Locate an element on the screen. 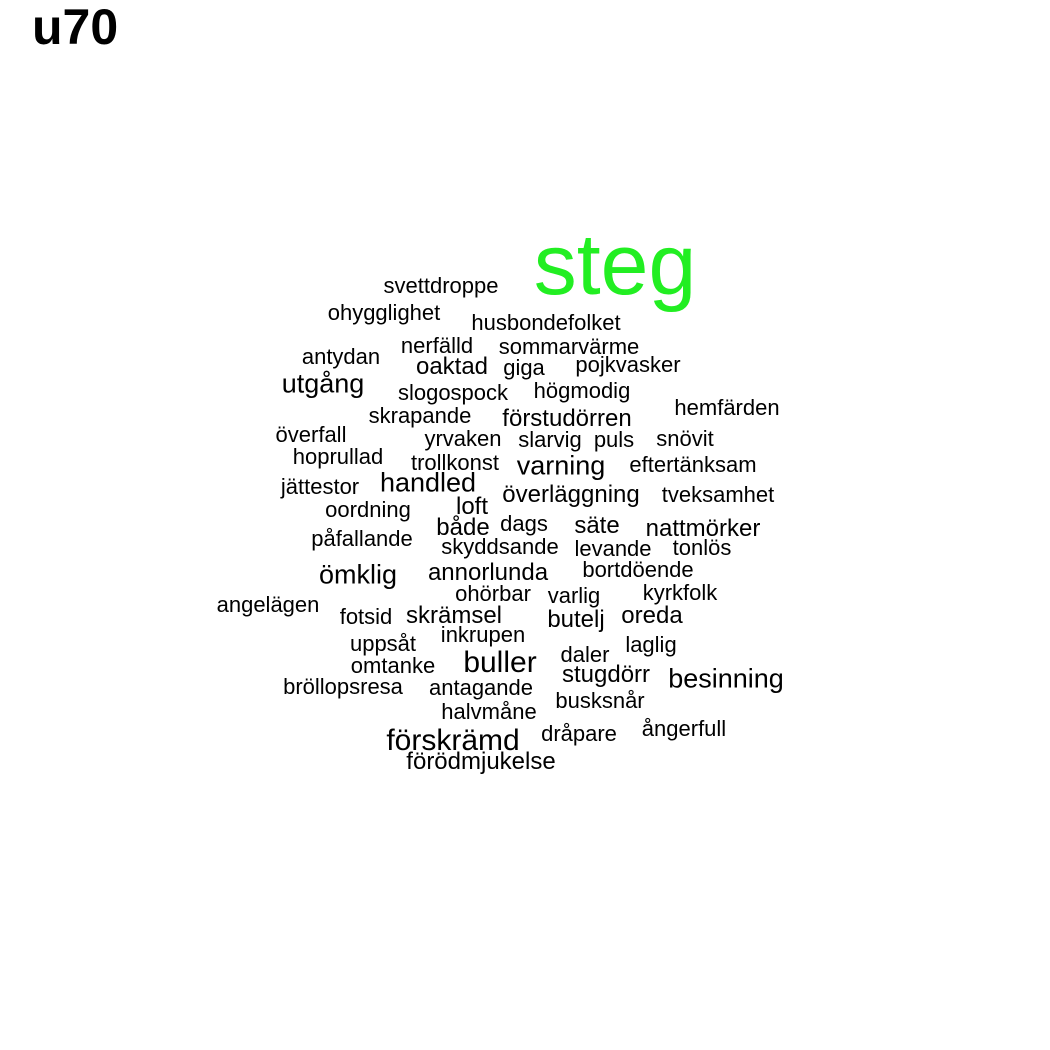  word-ohorbar: ohörbar is located at coordinates (493, 593).